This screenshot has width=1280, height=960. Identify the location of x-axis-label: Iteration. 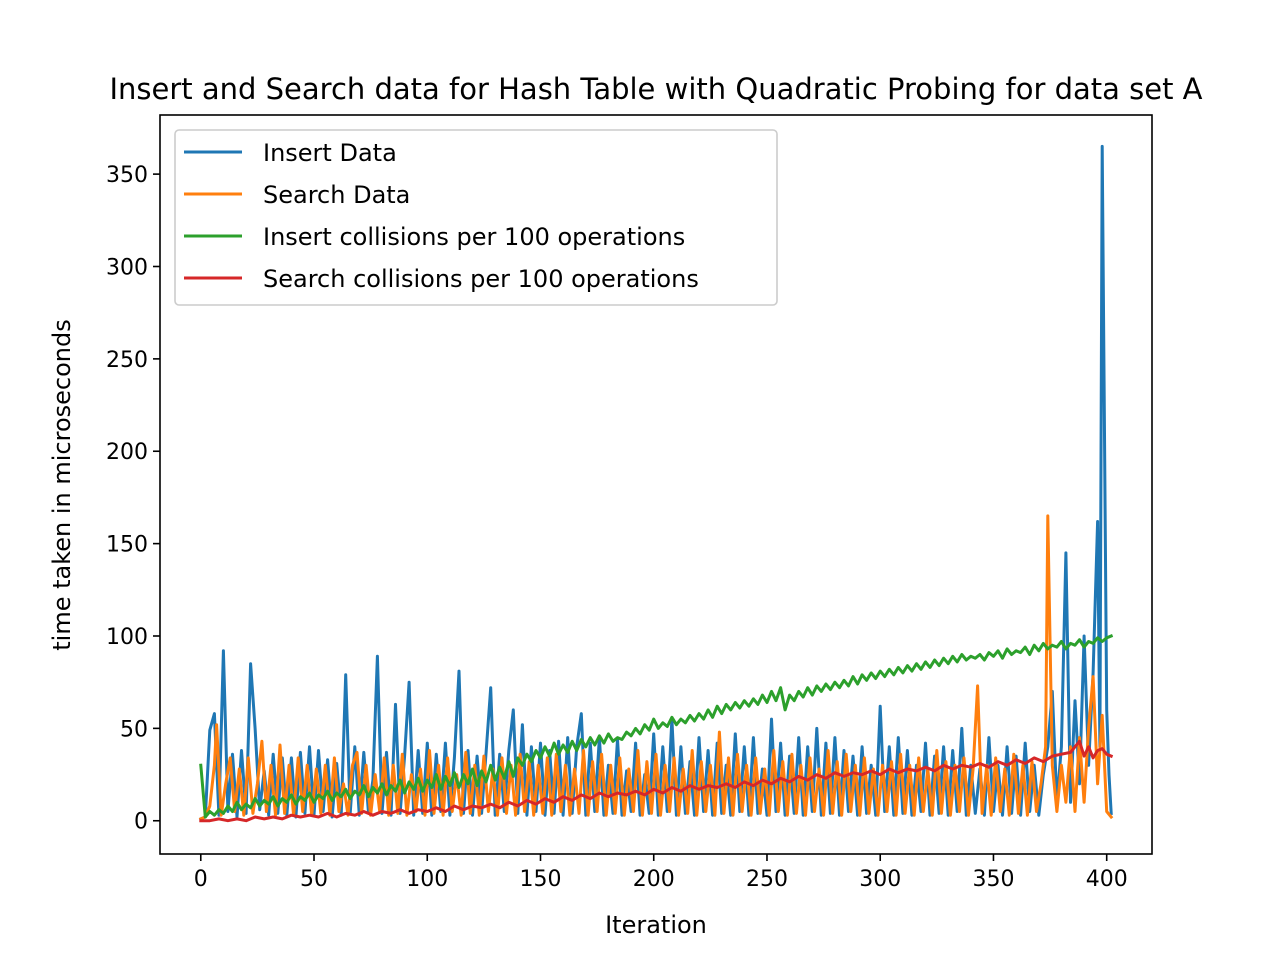
(656, 925).